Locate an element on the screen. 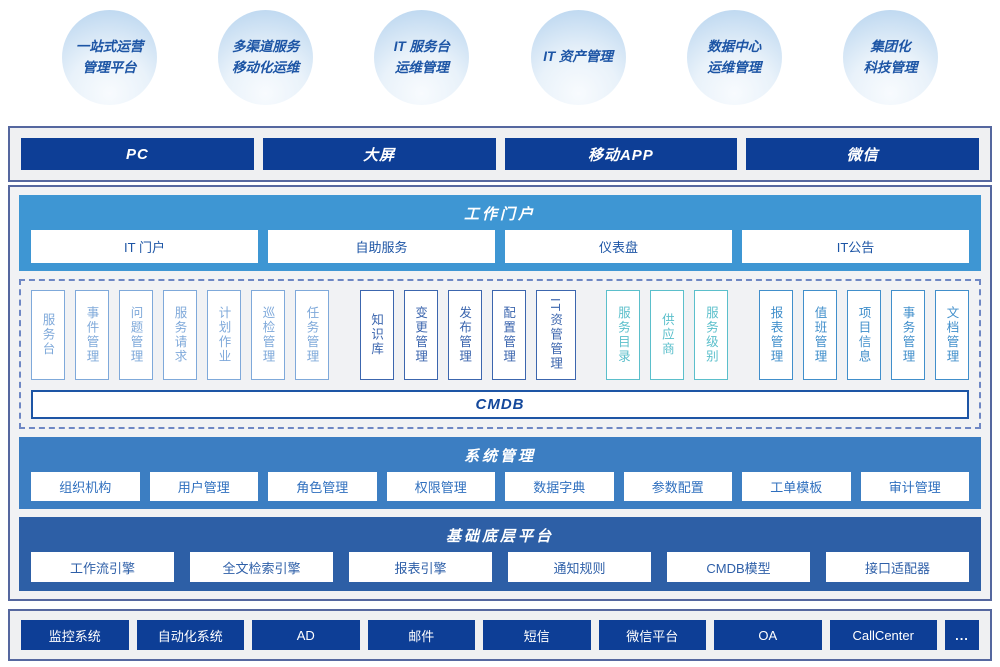 The width and height of the screenshot is (1000, 667). module-group-reporting: 报表管理 值班管理 项目信息 事务管理 文档管理 is located at coordinates (863, 335).